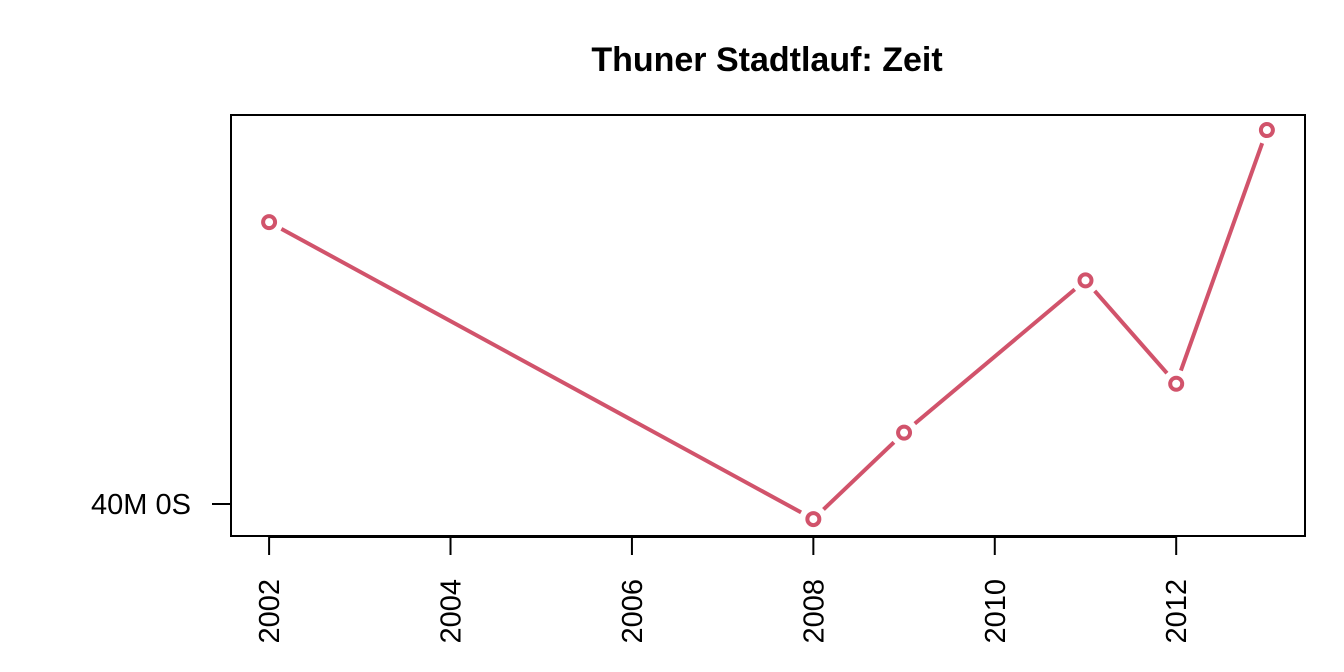 Image resolution: width=1344 pixels, height=672 pixels. Describe the element at coordinates (723, 590) in the screenshot. I see `x-axis: 2002 2004 2006 2008 2010 2012` at that location.